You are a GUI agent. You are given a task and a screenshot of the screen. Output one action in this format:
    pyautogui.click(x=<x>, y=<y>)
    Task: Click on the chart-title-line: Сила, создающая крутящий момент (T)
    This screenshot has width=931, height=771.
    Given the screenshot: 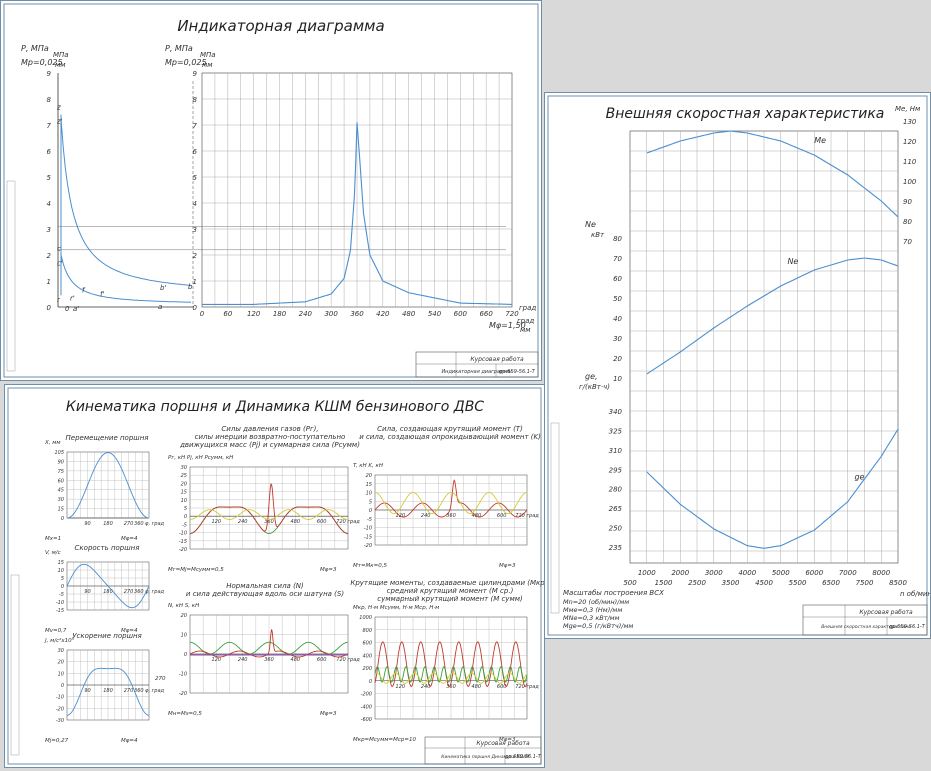 What is the action you would take?
    pyautogui.click(x=450, y=429)
    